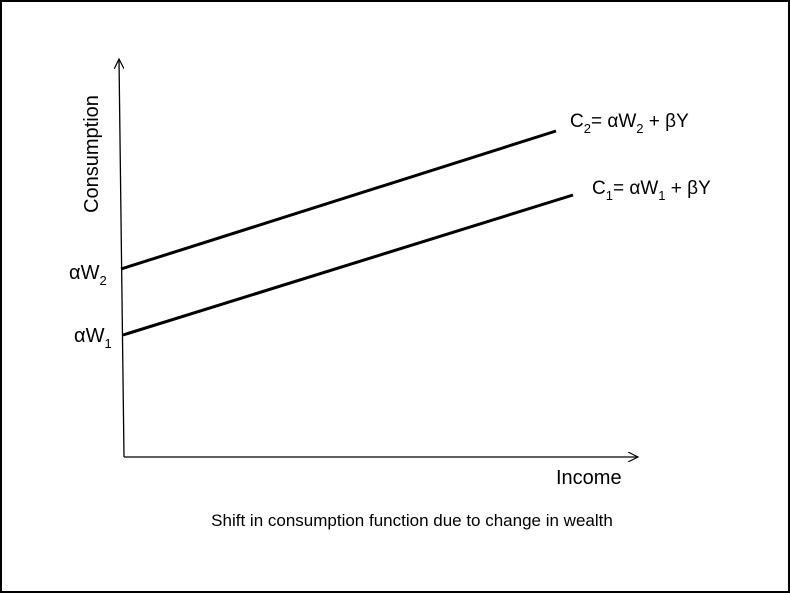  Describe the element at coordinates (122, 258) in the screenshot. I see `y-axis` at that location.